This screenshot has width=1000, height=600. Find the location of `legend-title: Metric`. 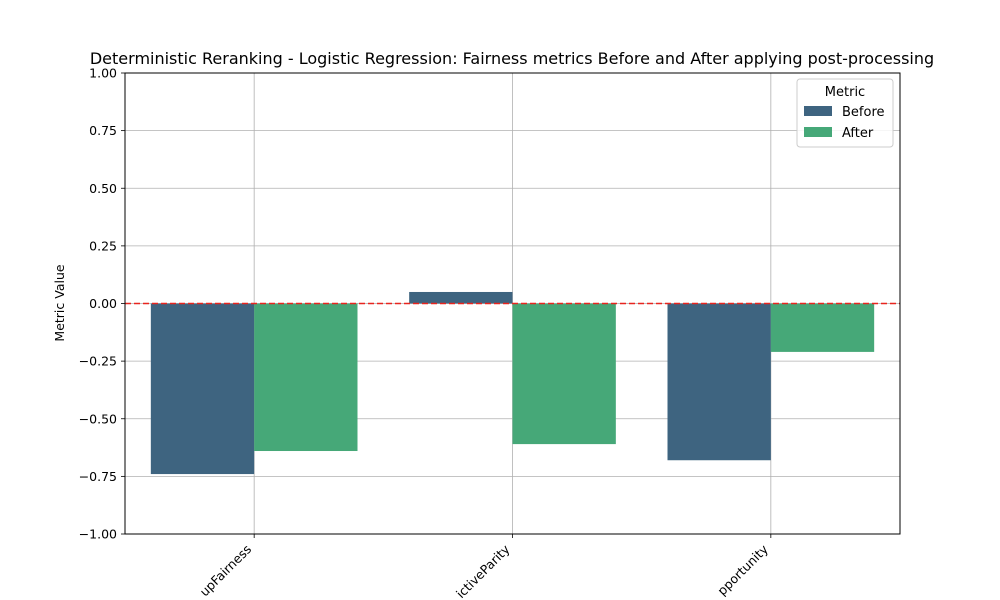

legend-title: Metric is located at coordinates (845, 92).